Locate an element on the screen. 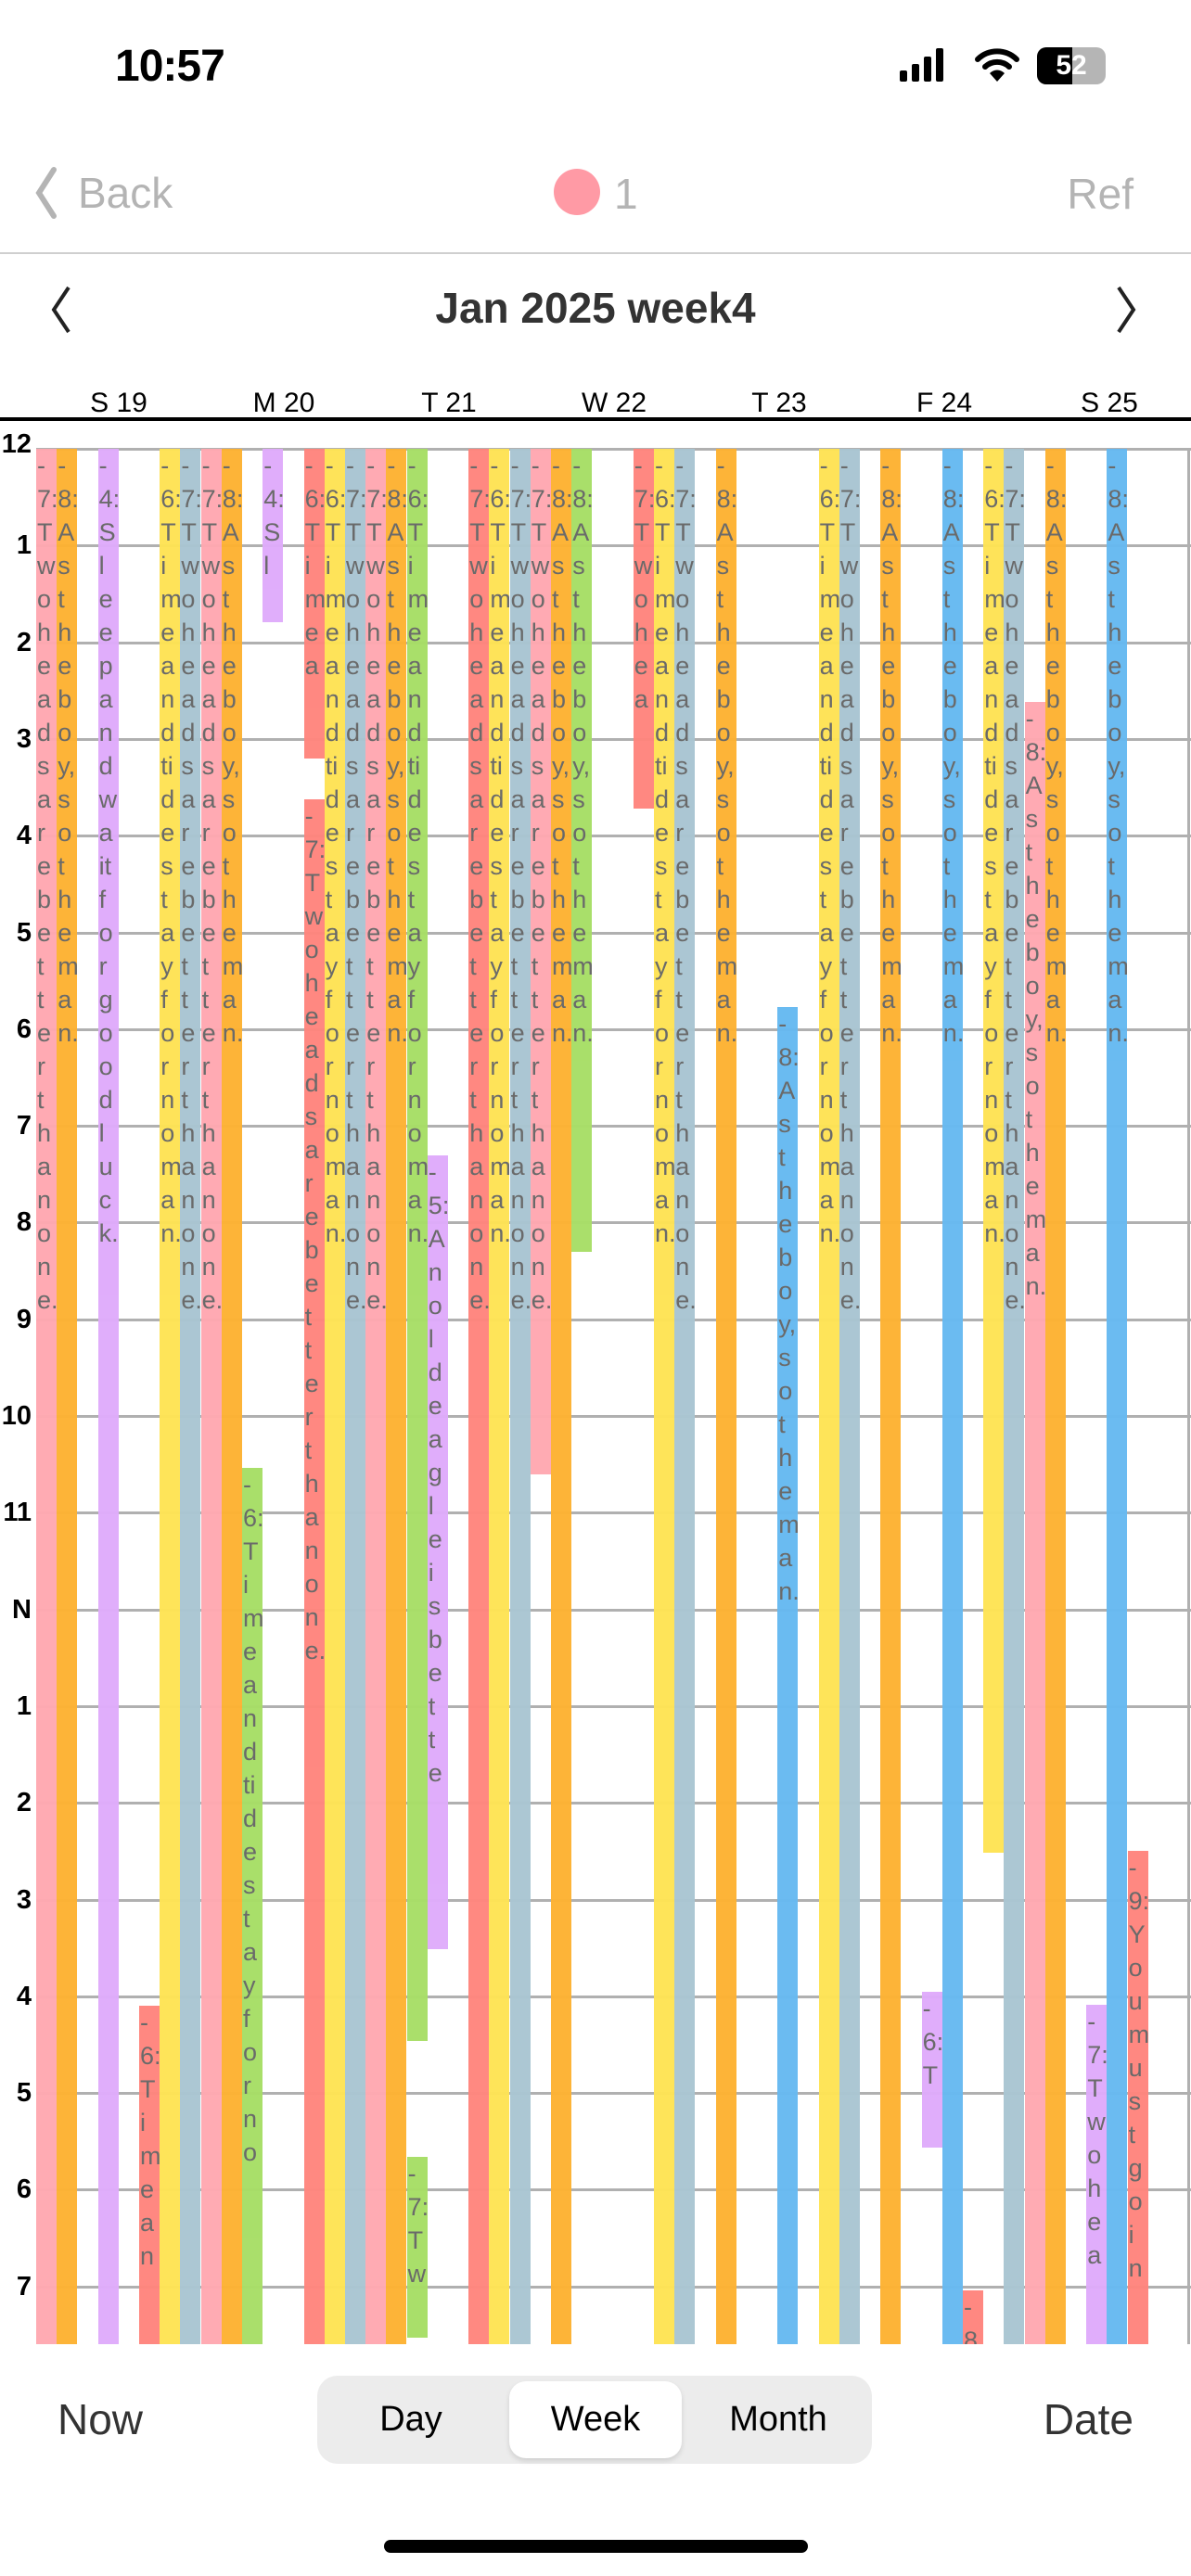 This screenshot has width=1191, height=2576. day-label: T 23 is located at coordinates (779, 403).